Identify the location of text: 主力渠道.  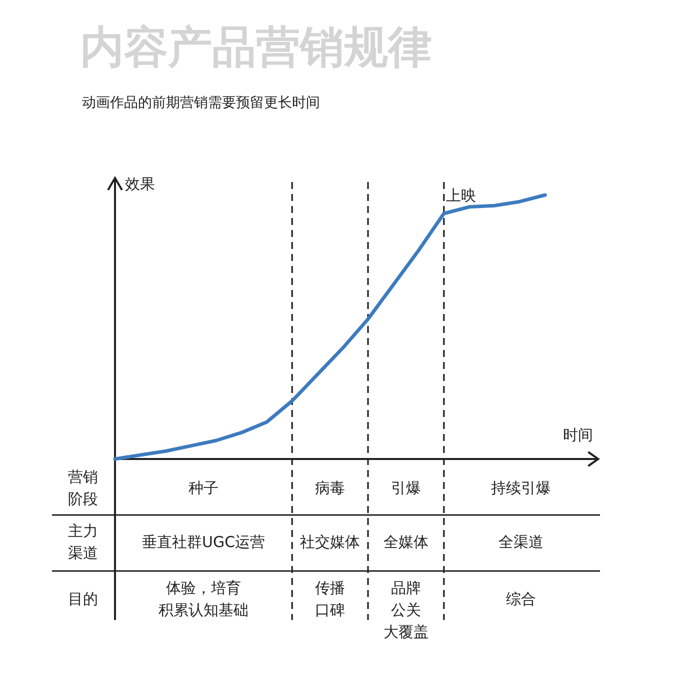
(83, 542).